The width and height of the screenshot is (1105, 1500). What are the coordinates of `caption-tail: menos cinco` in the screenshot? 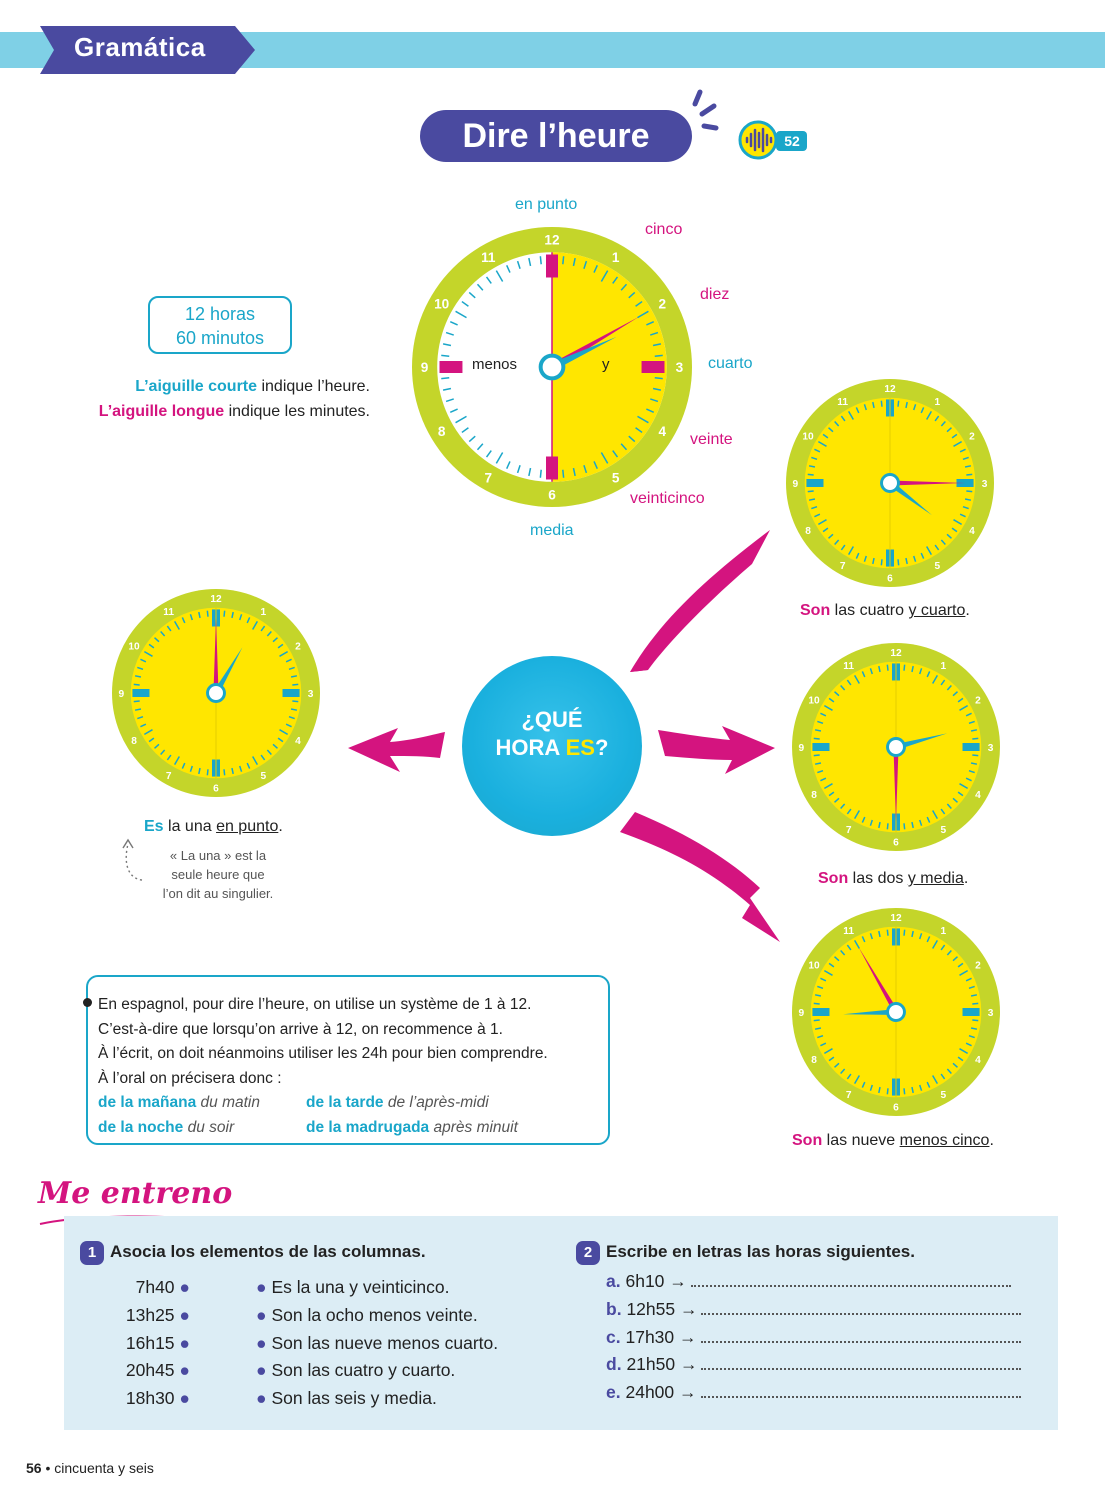 It's located at (944, 1140).